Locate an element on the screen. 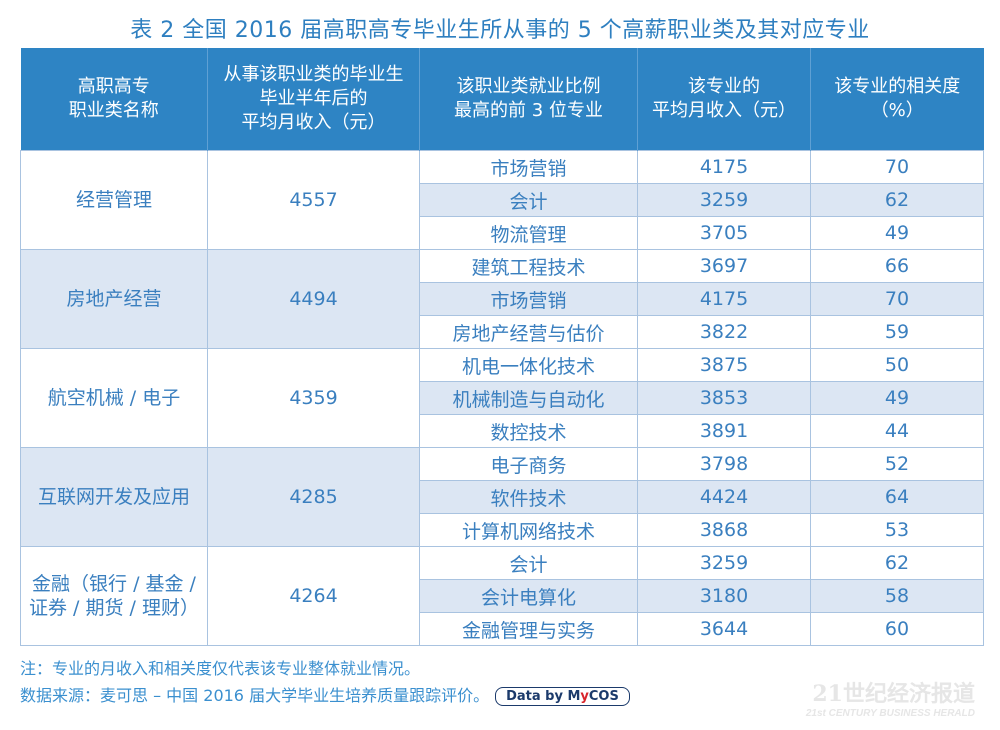 This screenshot has width=1000, height=730. major-relevance: 53 is located at coordinates (897, 530).